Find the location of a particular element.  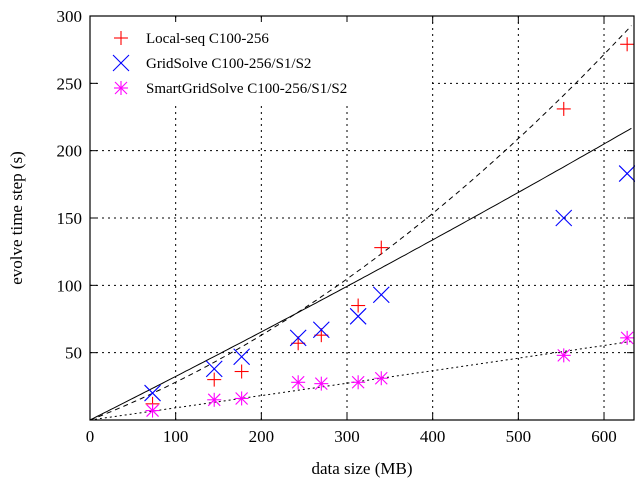

x-tick-label: 300 is located at coordinates (347, 436).